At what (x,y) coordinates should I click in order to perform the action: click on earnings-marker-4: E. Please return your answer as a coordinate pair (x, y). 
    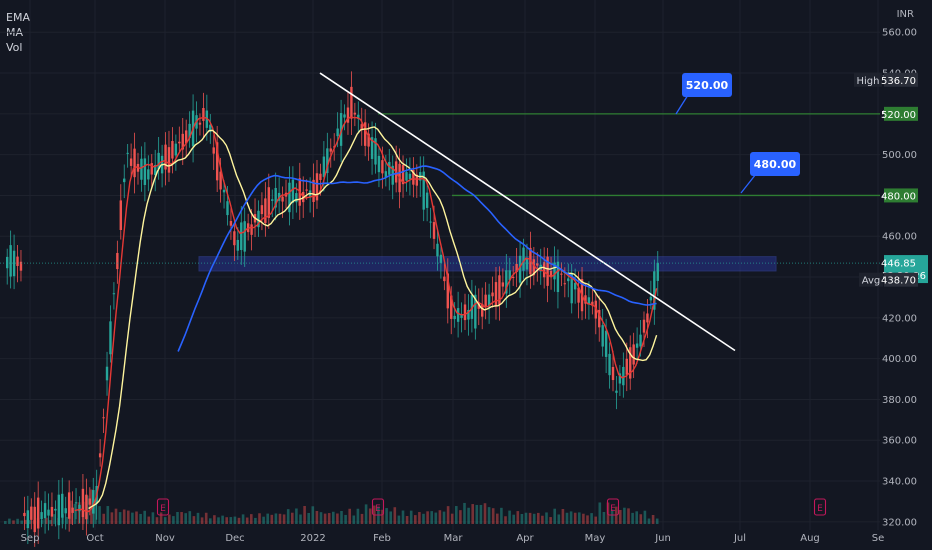
    Looking at the image, I should click on (820, 507).